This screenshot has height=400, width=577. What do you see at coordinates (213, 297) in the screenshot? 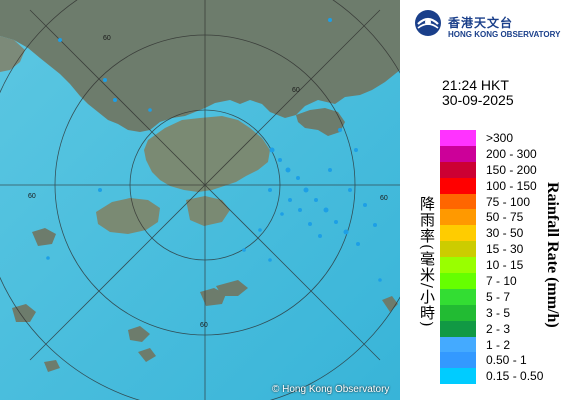
I see `island-far-south` at bounding box center [213, 297].